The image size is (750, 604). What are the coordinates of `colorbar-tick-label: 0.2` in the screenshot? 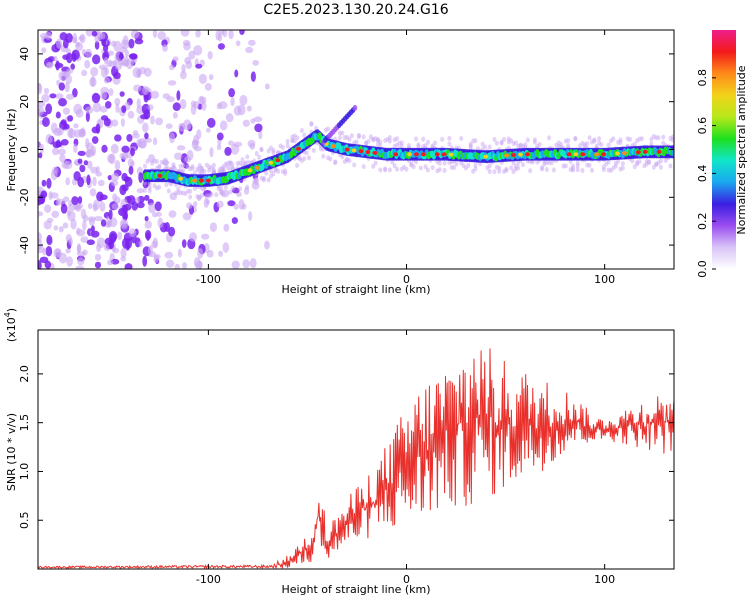 It's located at (702, 221).